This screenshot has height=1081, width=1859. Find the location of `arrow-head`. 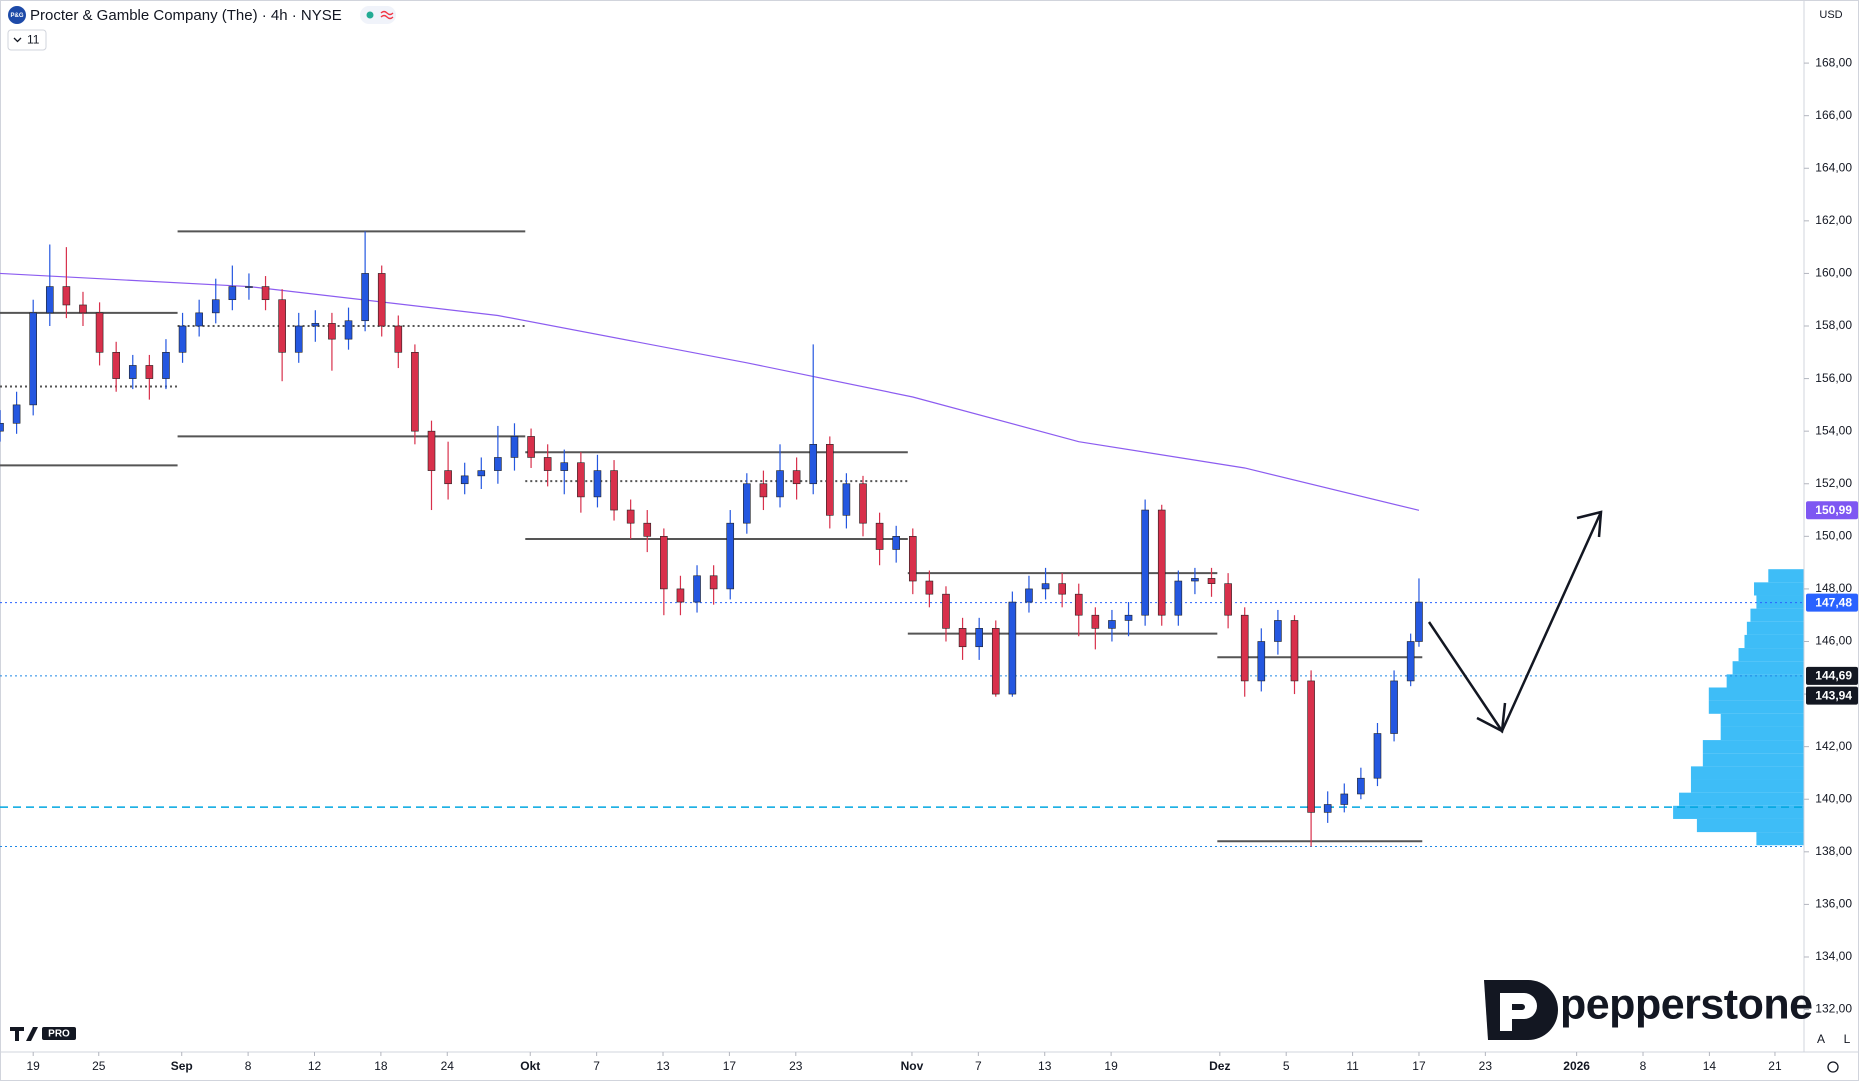

arrow-head is located at coordinates (1589, 524).